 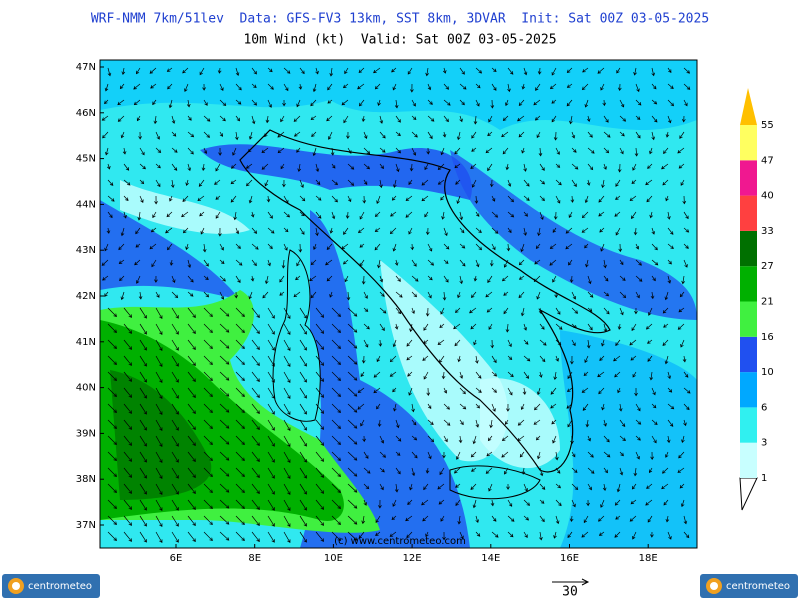 I want to click on legend-label: 40, so click(x=767, y=196).